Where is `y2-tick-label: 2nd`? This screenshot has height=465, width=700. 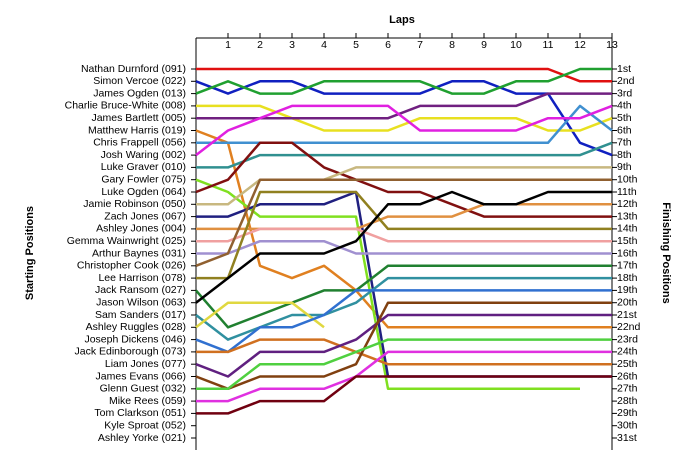
y2-tick-label: 2nd is located at coordinates (626, 81).